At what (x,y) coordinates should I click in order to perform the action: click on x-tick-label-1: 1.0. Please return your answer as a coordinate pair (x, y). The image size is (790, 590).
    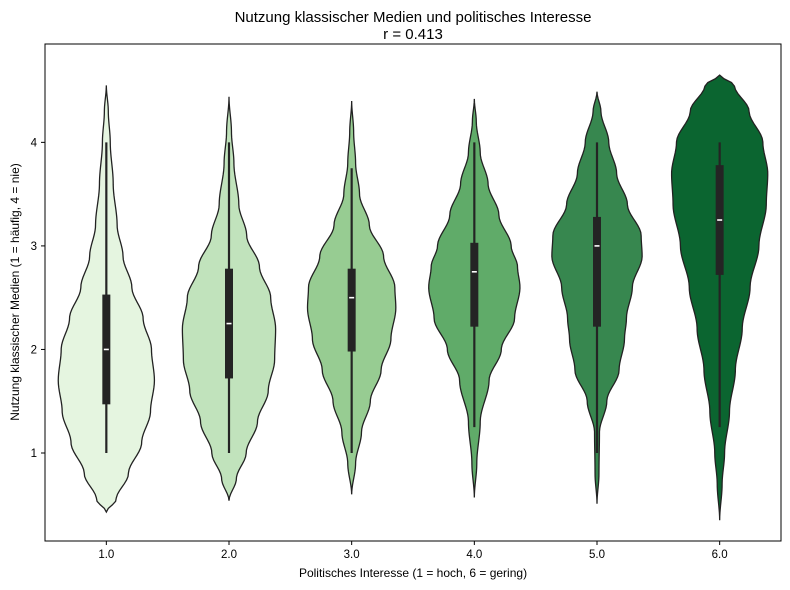
    Looking at the image, I should click on (106, 555).